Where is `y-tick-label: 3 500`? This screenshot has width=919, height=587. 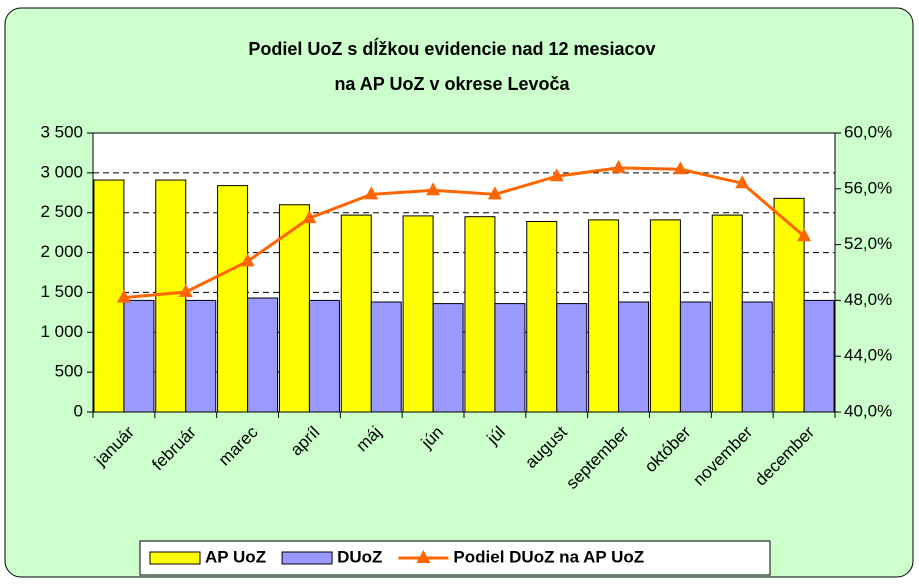 y-tick-label: 3 500 is located at coordinates (61, 131).